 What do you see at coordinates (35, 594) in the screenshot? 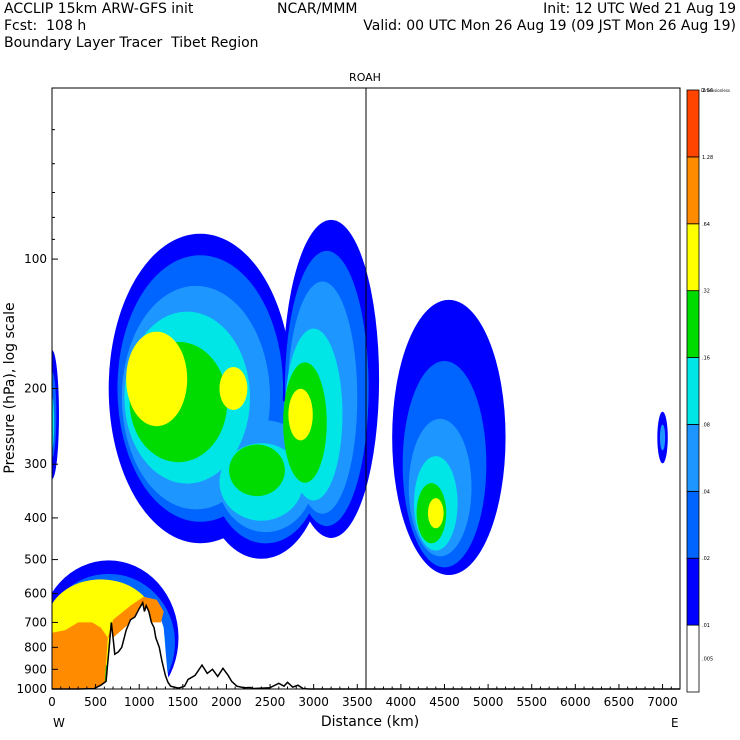
I see `y-tick-label-5: 600` at bounding box center [35, 594].